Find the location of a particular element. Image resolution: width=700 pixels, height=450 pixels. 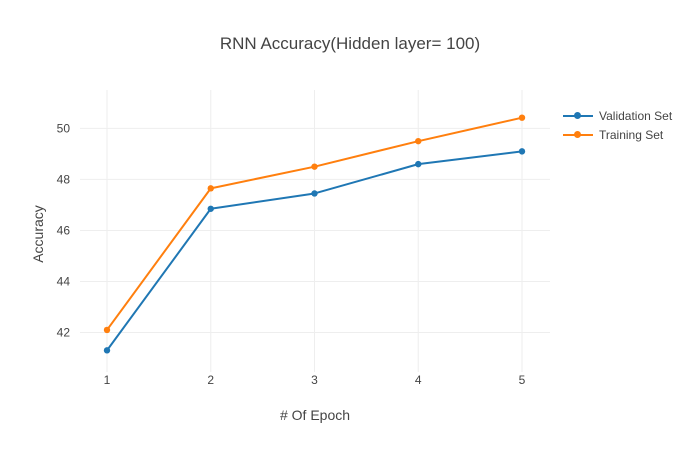

legend: Validation Set Training Set is located at coordinates (617, 125).